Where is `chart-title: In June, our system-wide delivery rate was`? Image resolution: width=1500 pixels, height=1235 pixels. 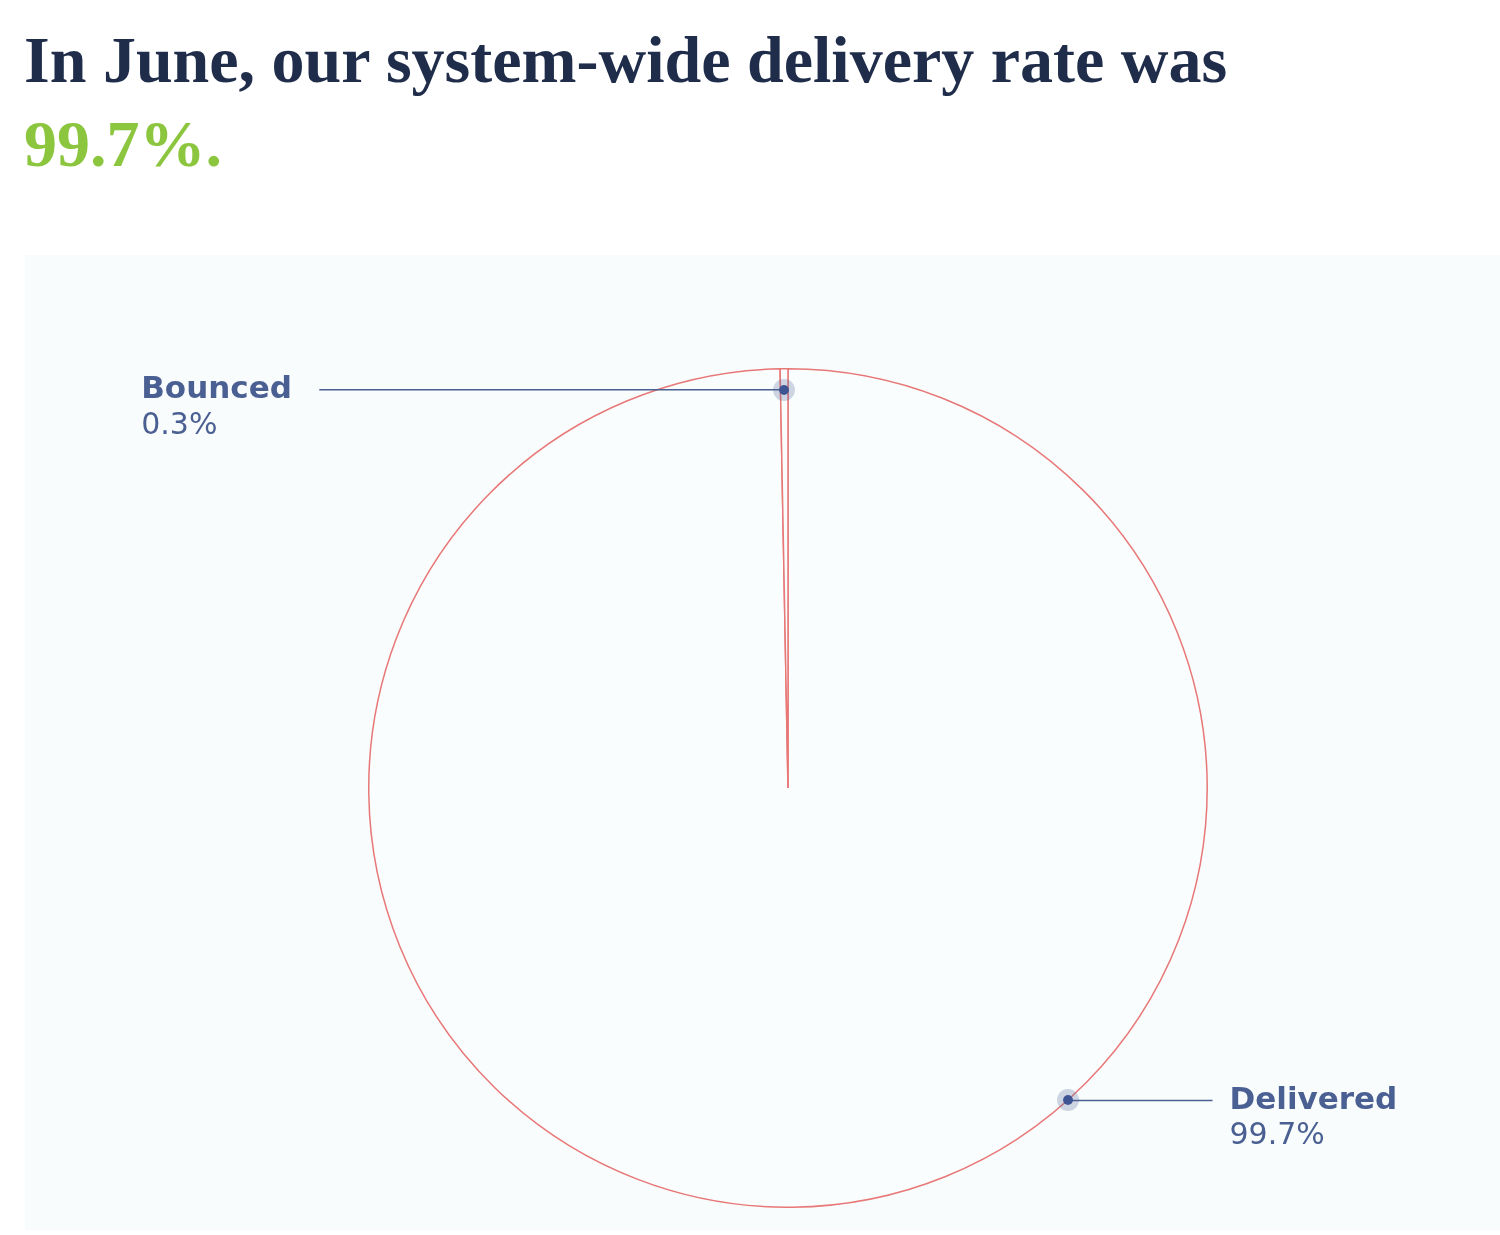 chart-title: In June, our system-wide delivery rate was is located at coordinates (626, 60).